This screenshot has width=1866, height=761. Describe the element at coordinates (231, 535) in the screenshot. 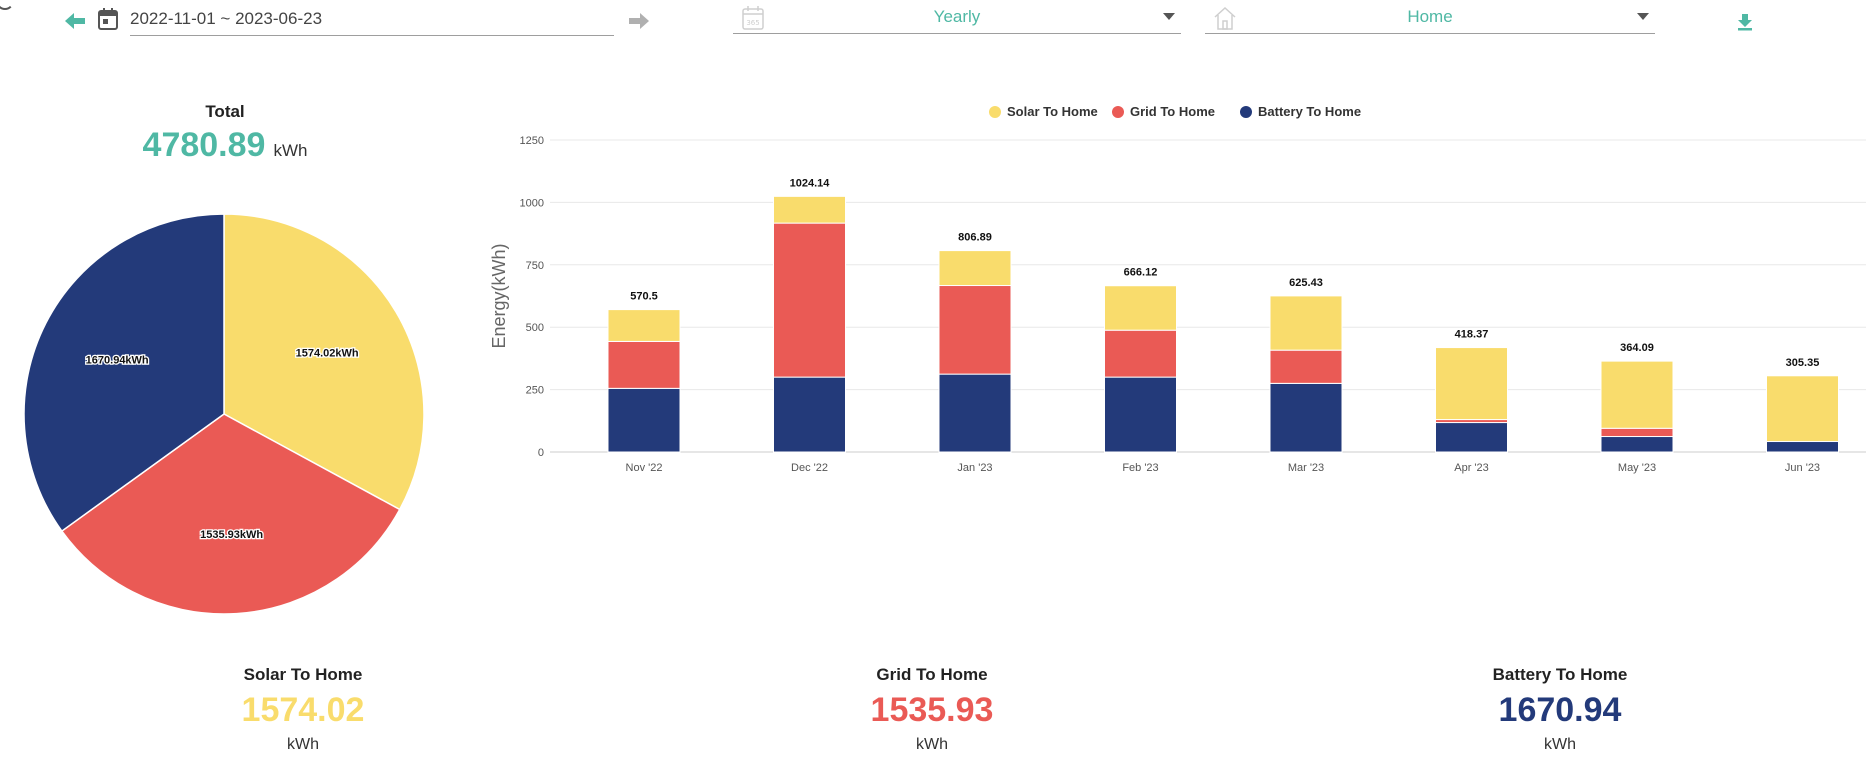

I see `pie-data-label: 1535.93kWh` at that location.